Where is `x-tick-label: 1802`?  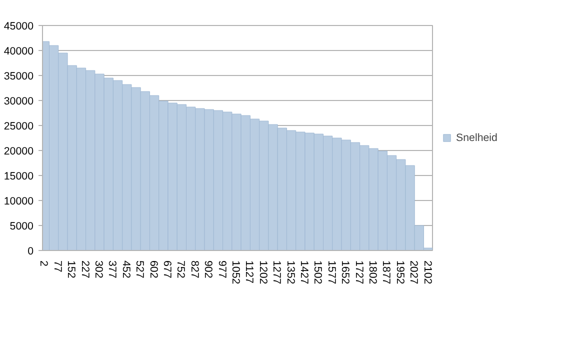
x-tick-label: 1802 is located at coordinates (372, 272).